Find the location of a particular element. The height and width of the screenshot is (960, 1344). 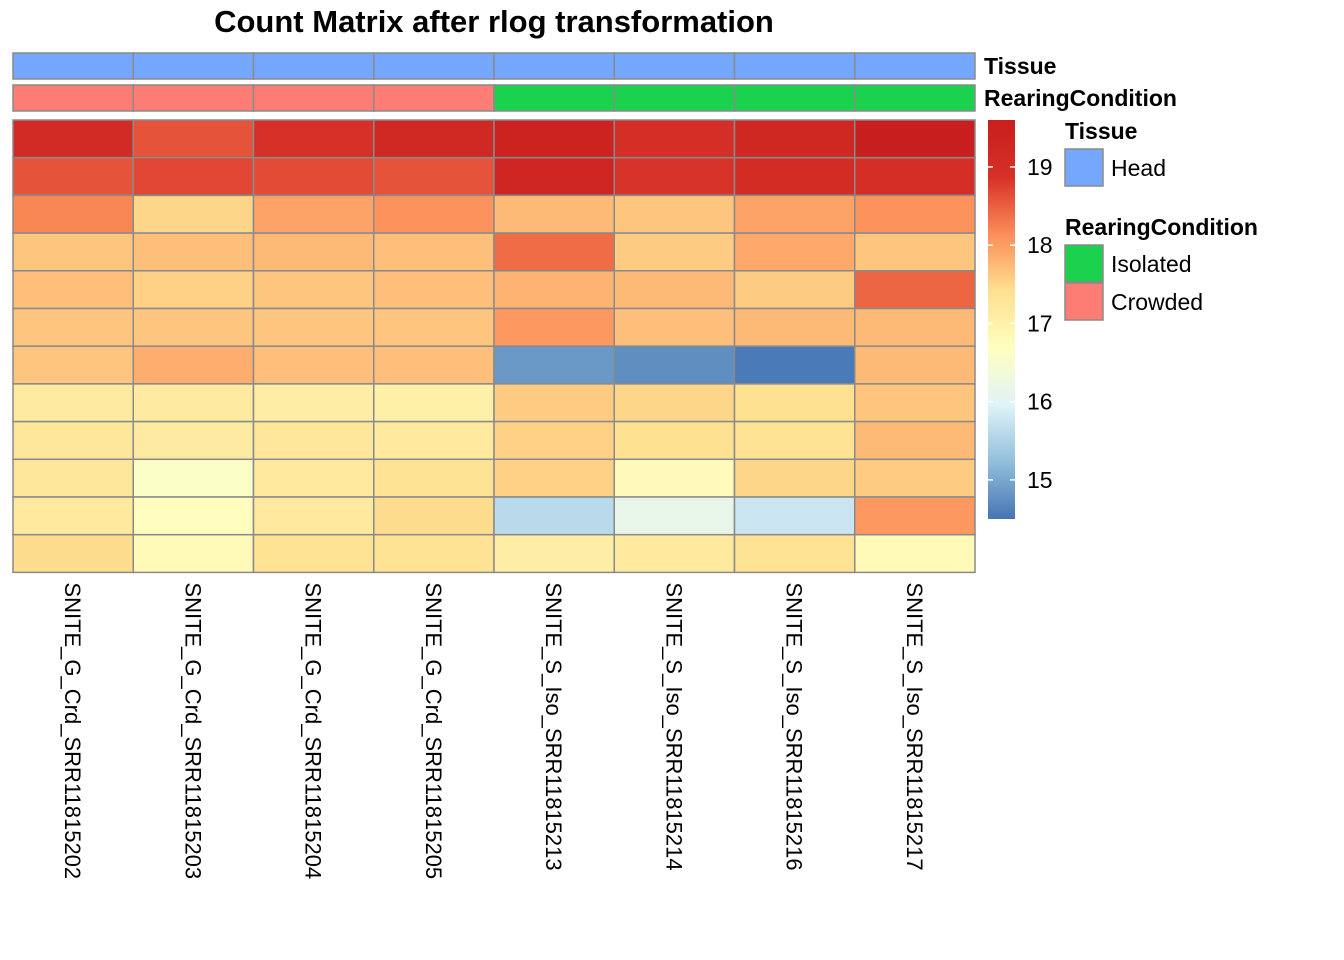

heatmap-cell-r9-c2 is located at coordinates (313, 478).